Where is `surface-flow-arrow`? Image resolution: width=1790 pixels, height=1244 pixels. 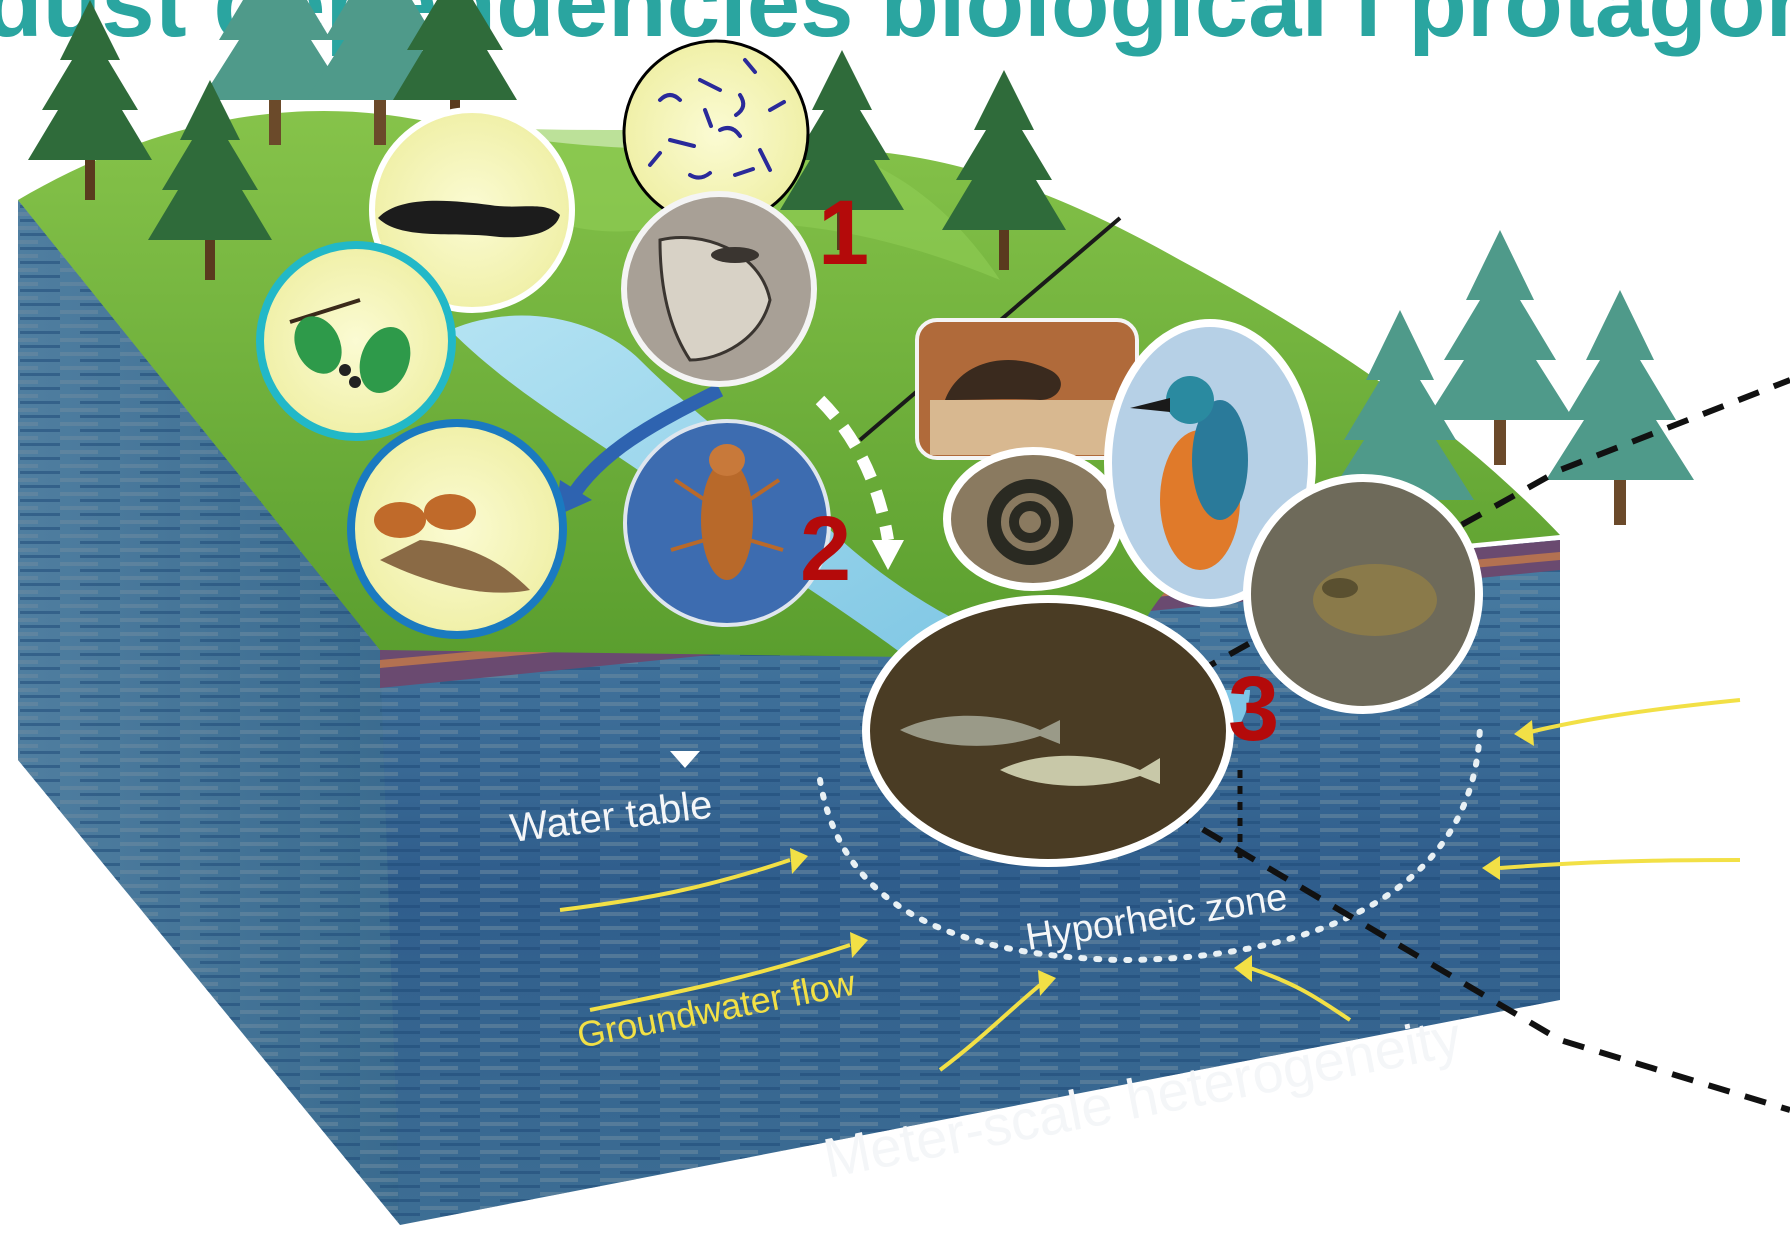 surface-flow-arrow is located at coordinates (643, 443).